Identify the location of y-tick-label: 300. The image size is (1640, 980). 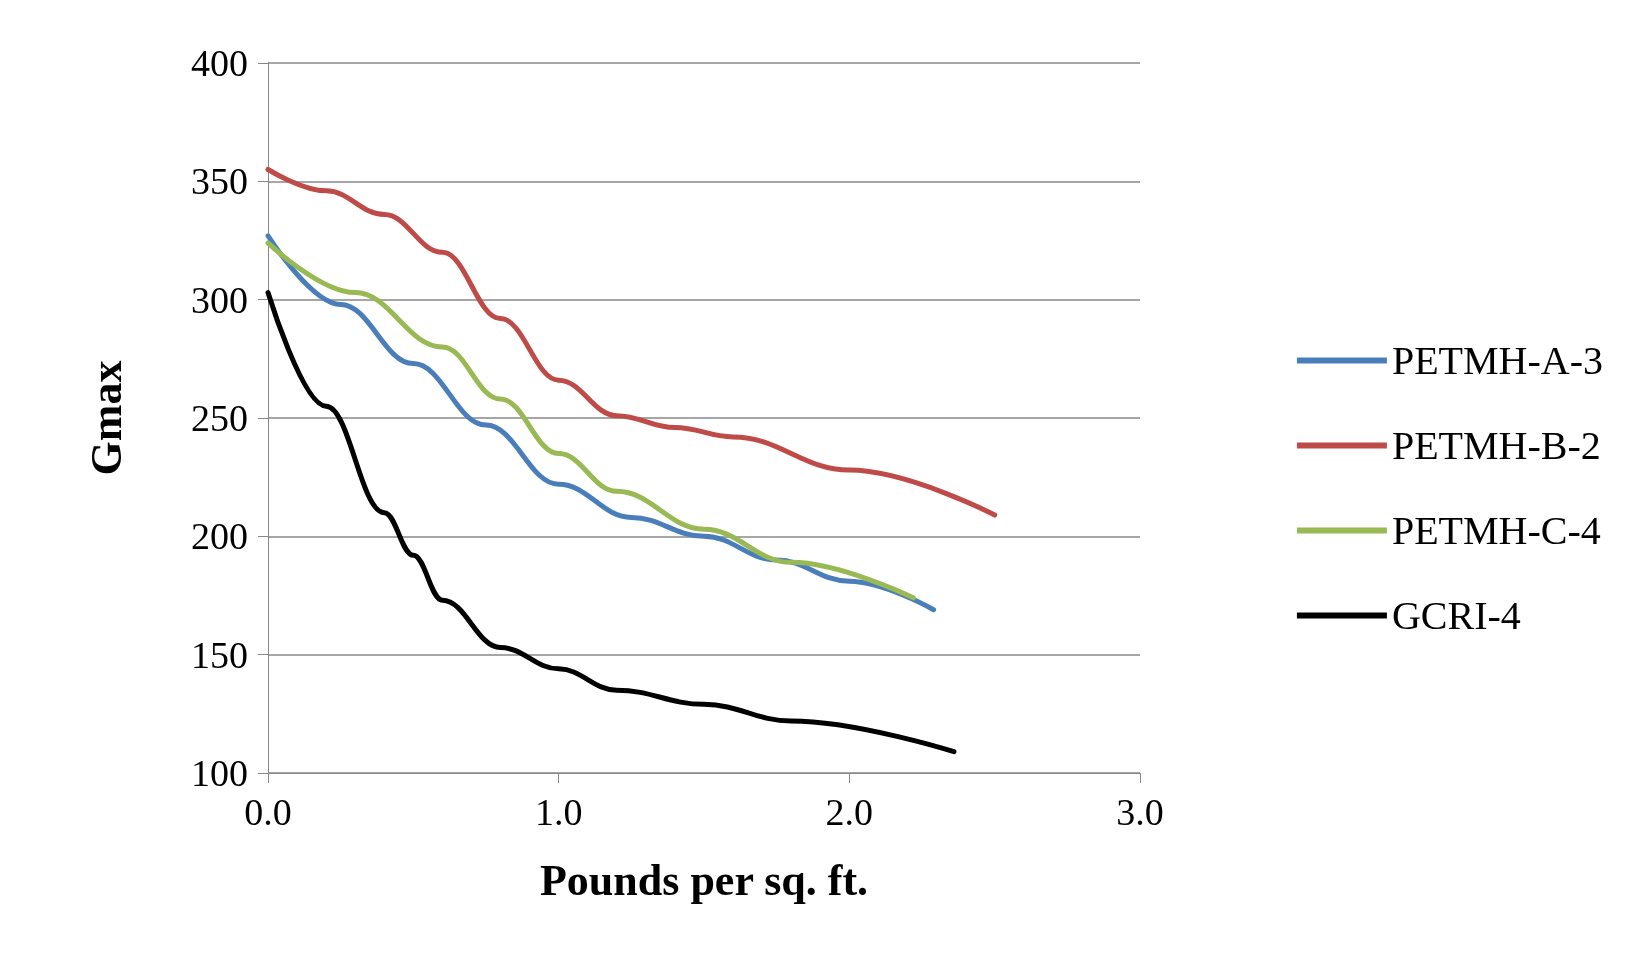
(219, 299).